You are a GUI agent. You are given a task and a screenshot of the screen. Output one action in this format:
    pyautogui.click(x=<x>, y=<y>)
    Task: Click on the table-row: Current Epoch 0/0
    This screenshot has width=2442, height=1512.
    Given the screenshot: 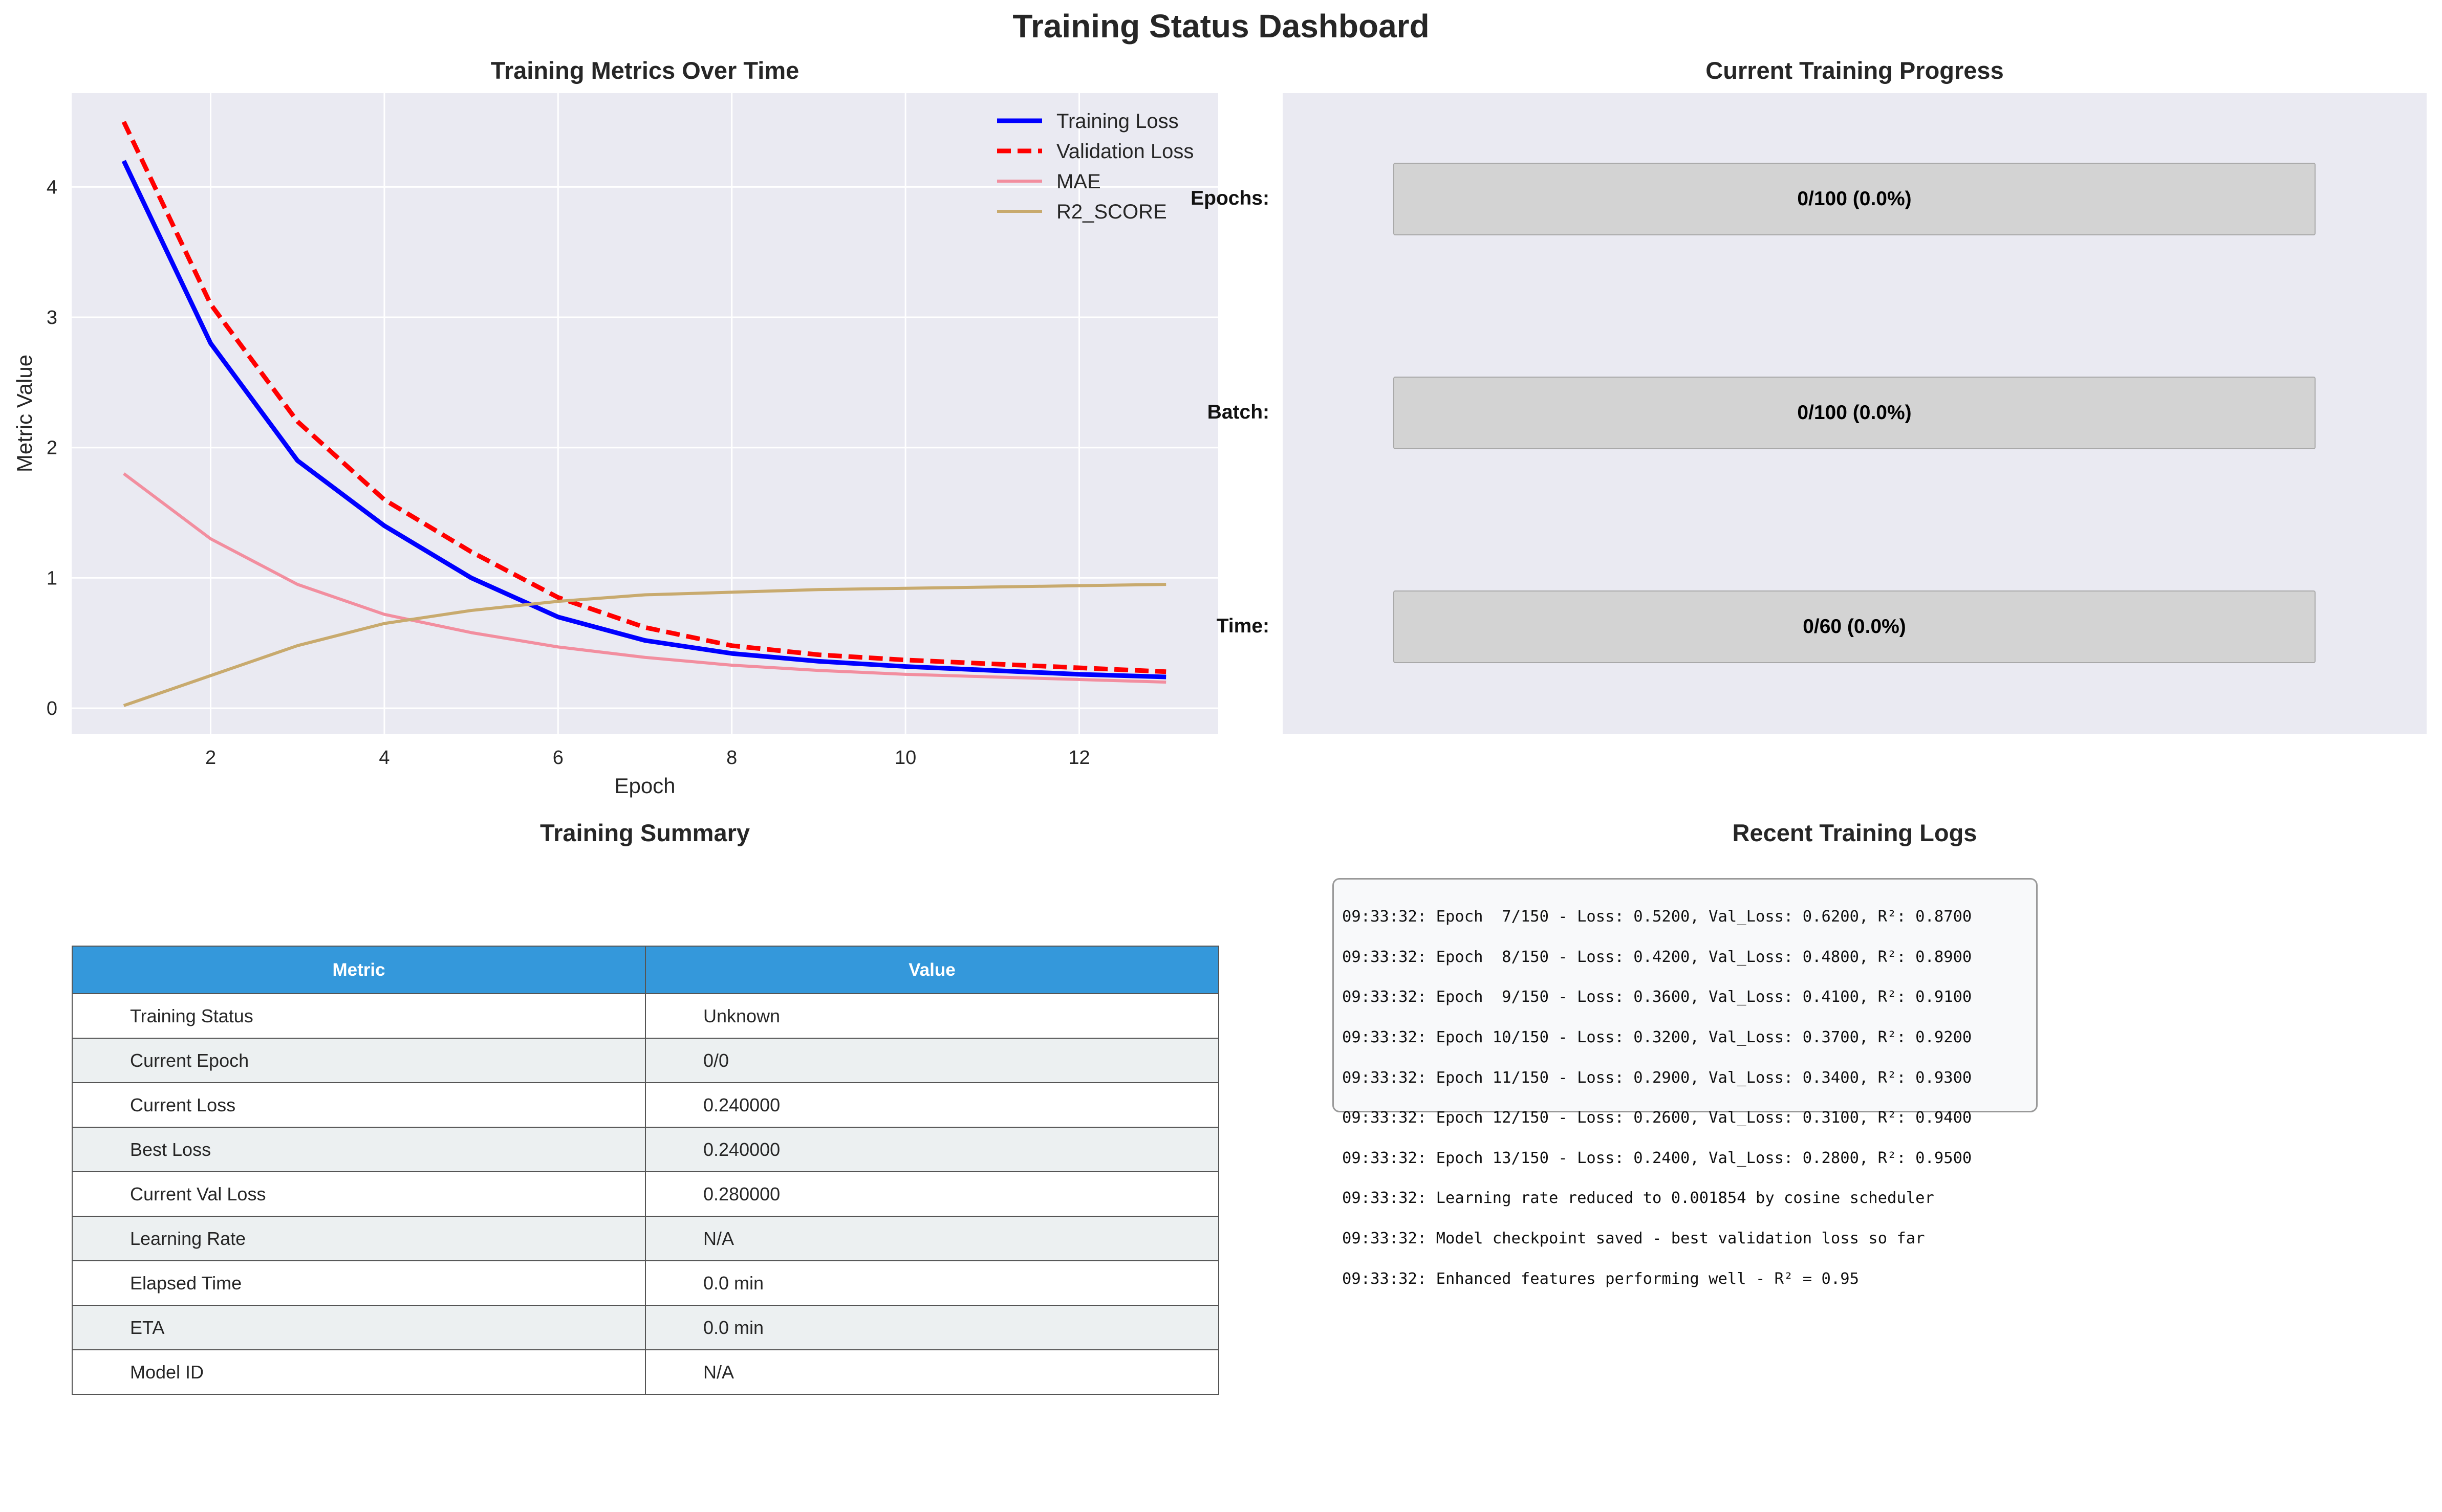 What is the action you would take?
    pyautogui.click(x=645, y=1060)
    